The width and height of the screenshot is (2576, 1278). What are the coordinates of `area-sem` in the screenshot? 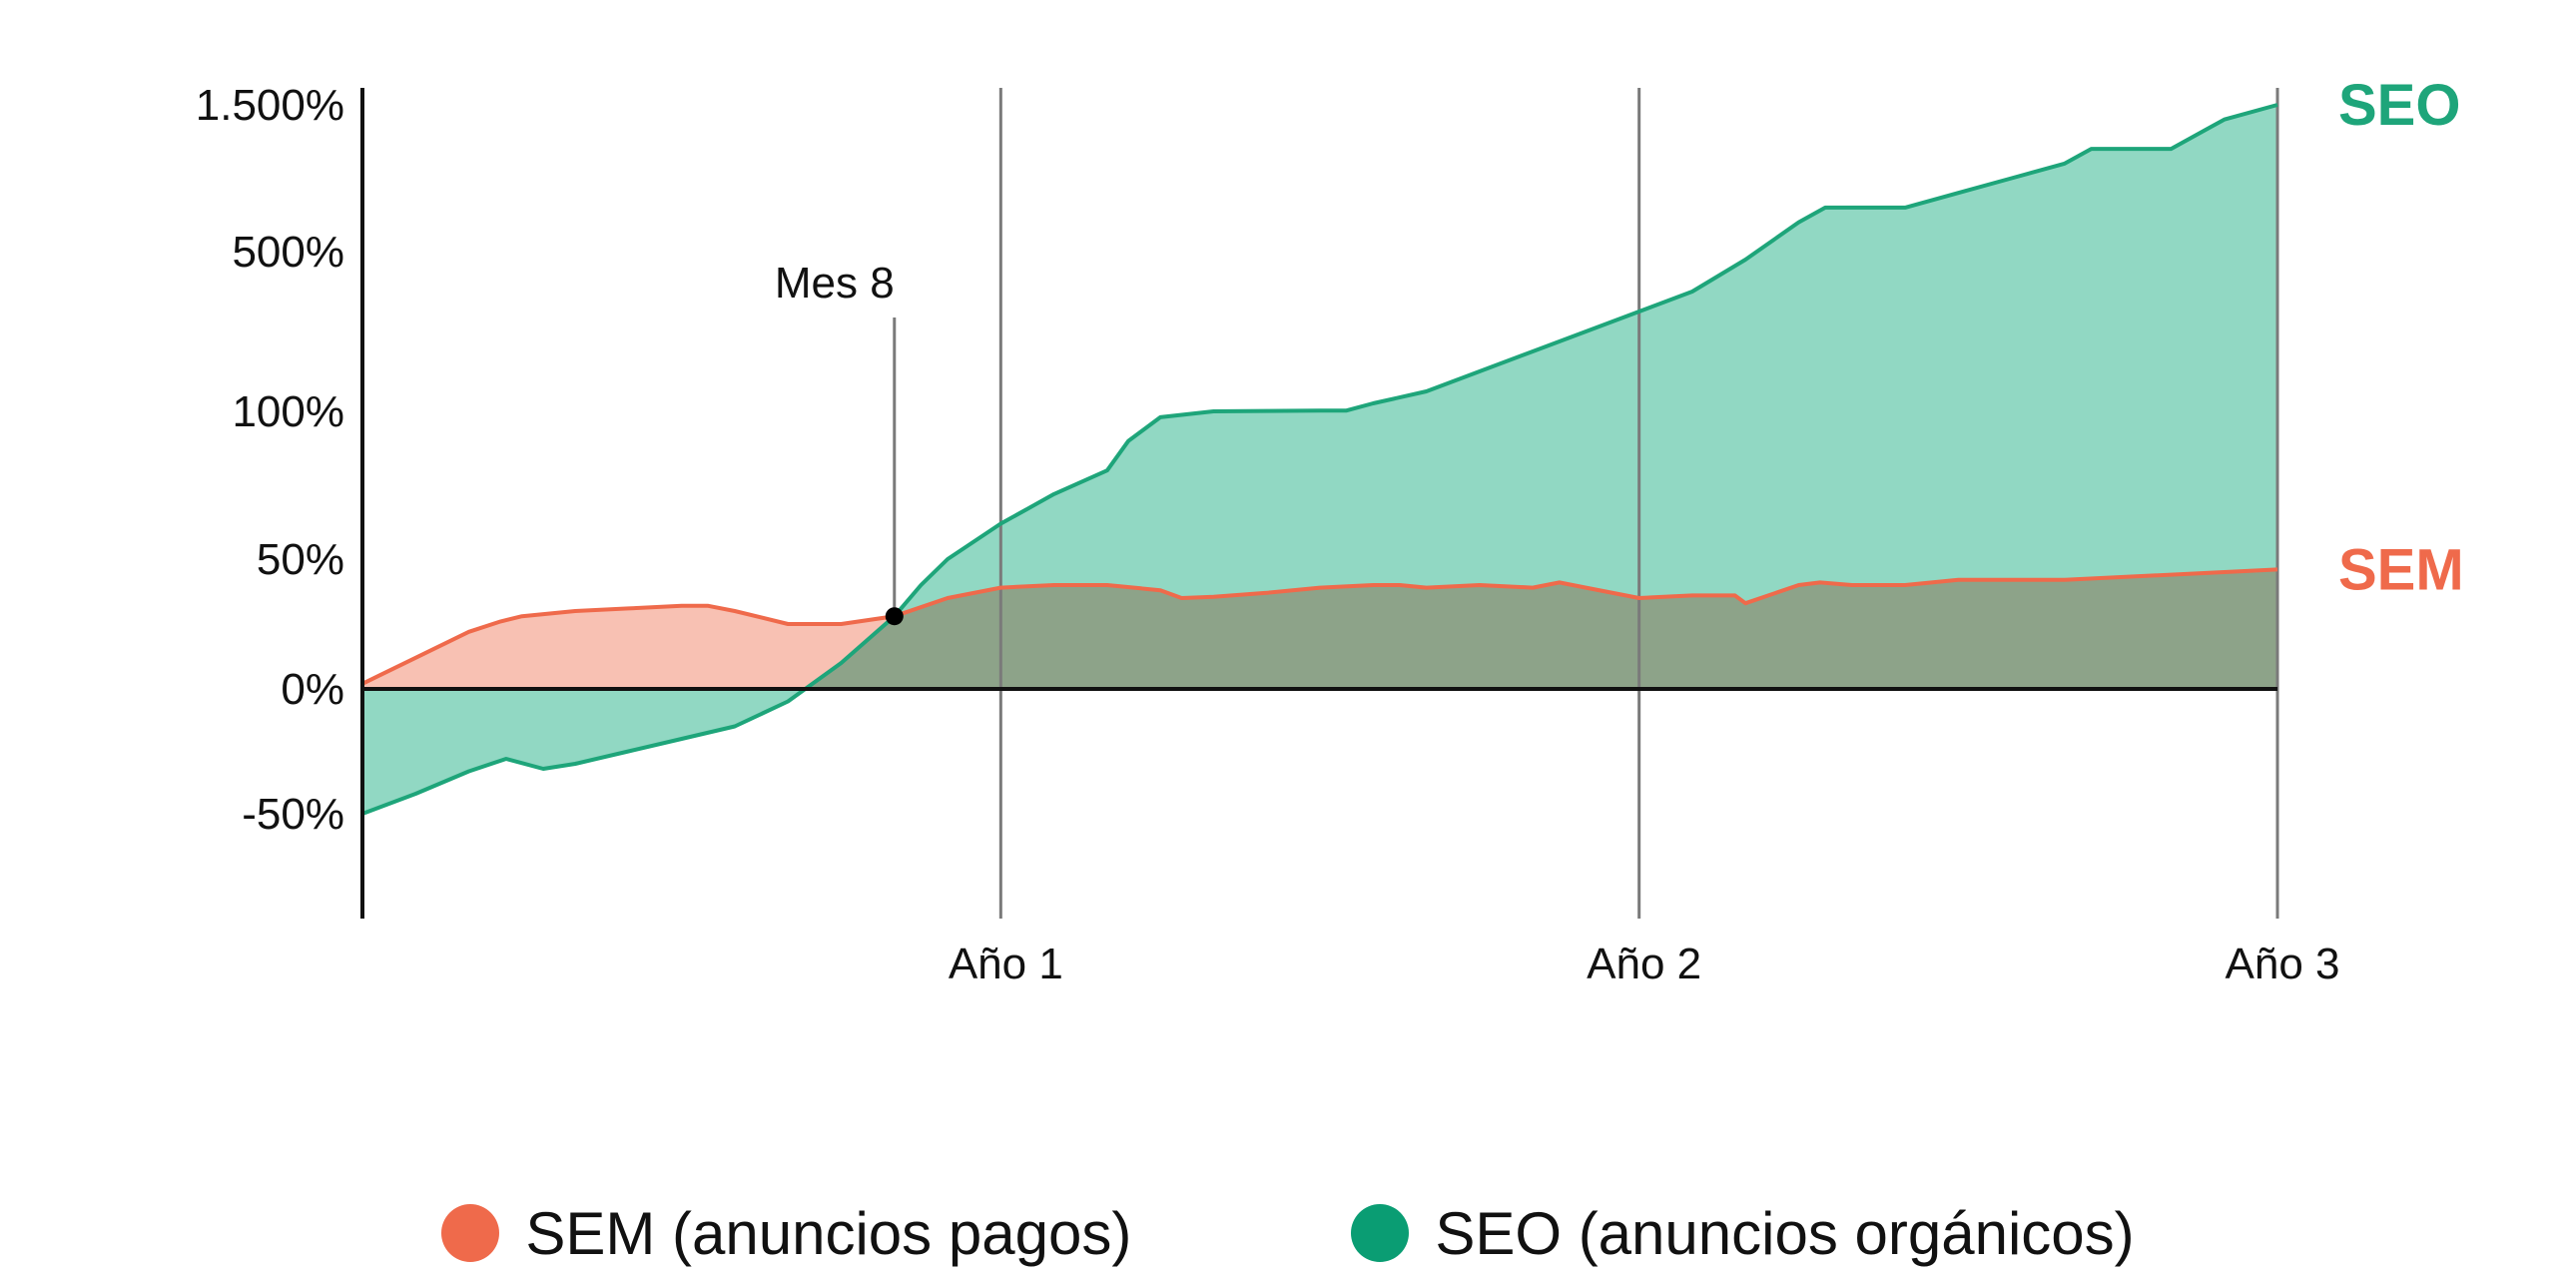 It's located at (1319, 629).